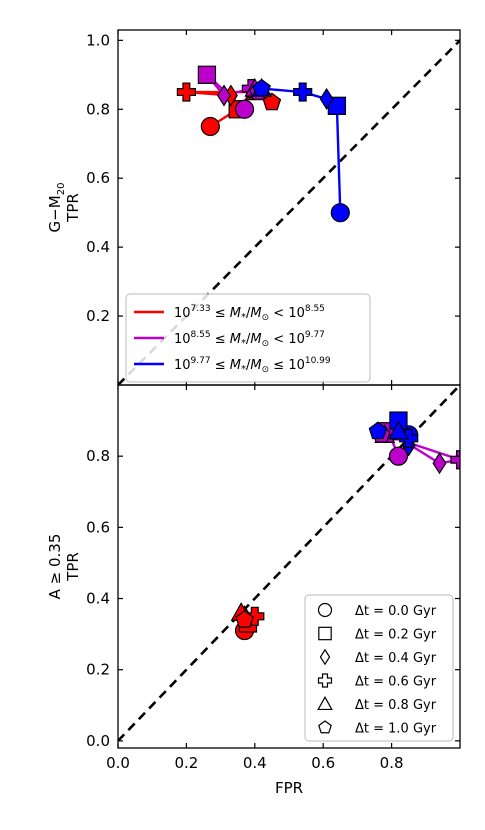 The height and width of the screenshot is (830, 485). Describe the element at coordinates (392, 763) in the screenshot. I see `x-tick-label: 0.8` at that location.